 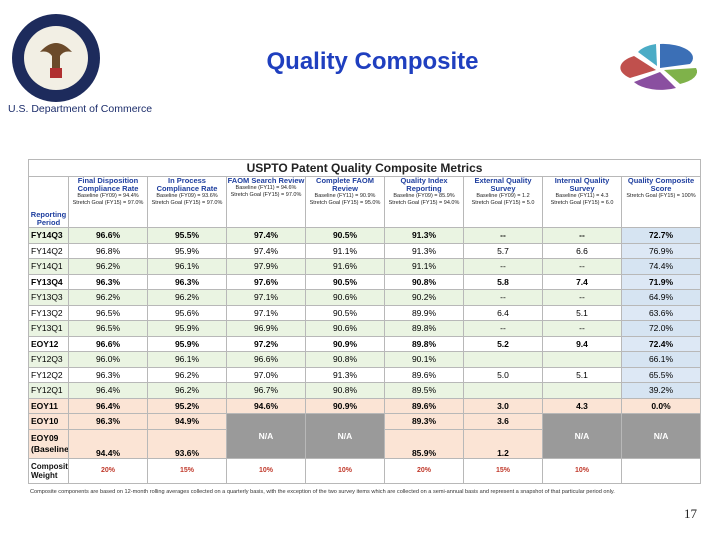 I want to click on subtitle: U.S. Department of Commerce, so click(x=80, y=109).